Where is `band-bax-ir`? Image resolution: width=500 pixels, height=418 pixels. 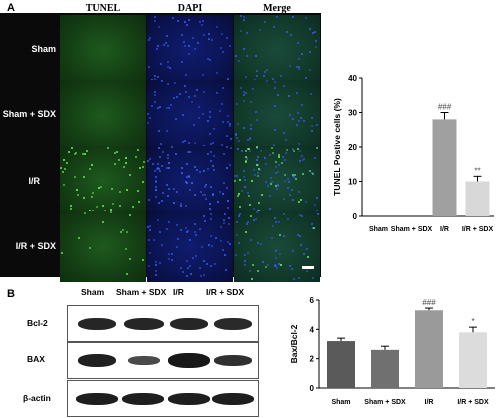 band-bax-ir is located at coordinates (189, 360).